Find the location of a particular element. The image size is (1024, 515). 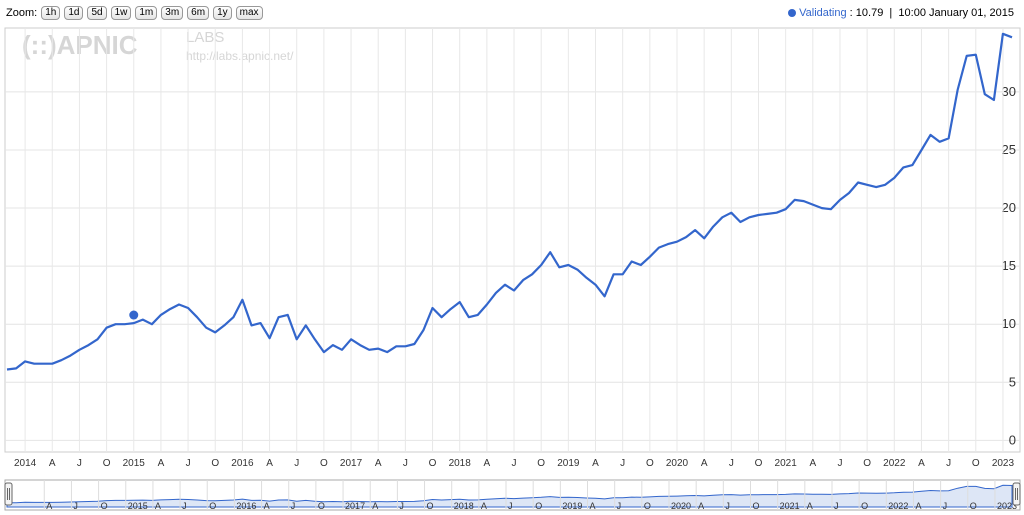

watermark-labs: LABS is located at coordinates (205, 37).